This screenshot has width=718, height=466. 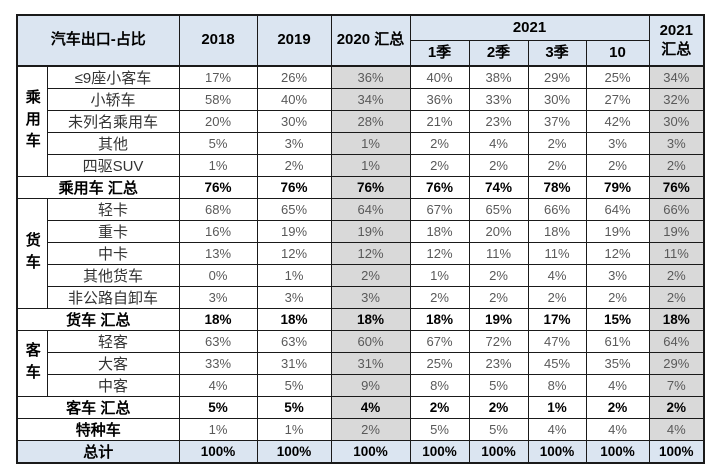 What do you see at coordinates (557, 187) in the screenshot?
I see `value-cell: 78%` at bounding box center [557, 187].